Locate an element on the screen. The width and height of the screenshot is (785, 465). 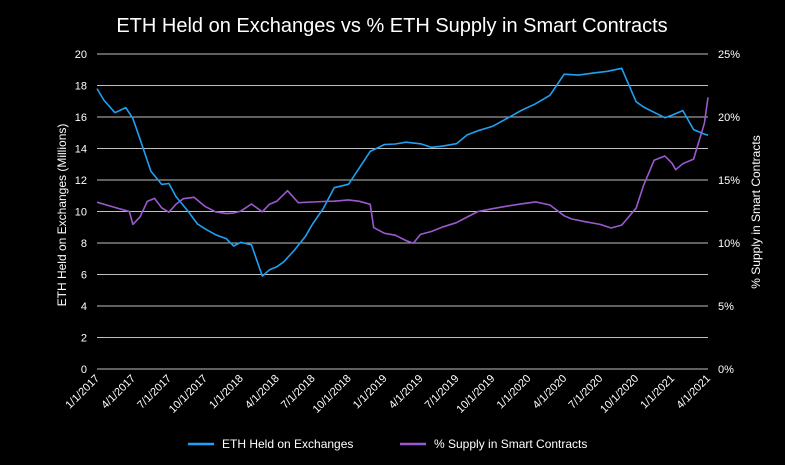
left-axis-ticks: 0 2 4 6 8 10 12 14 16 18 20 is located at coordinates (81, 212).